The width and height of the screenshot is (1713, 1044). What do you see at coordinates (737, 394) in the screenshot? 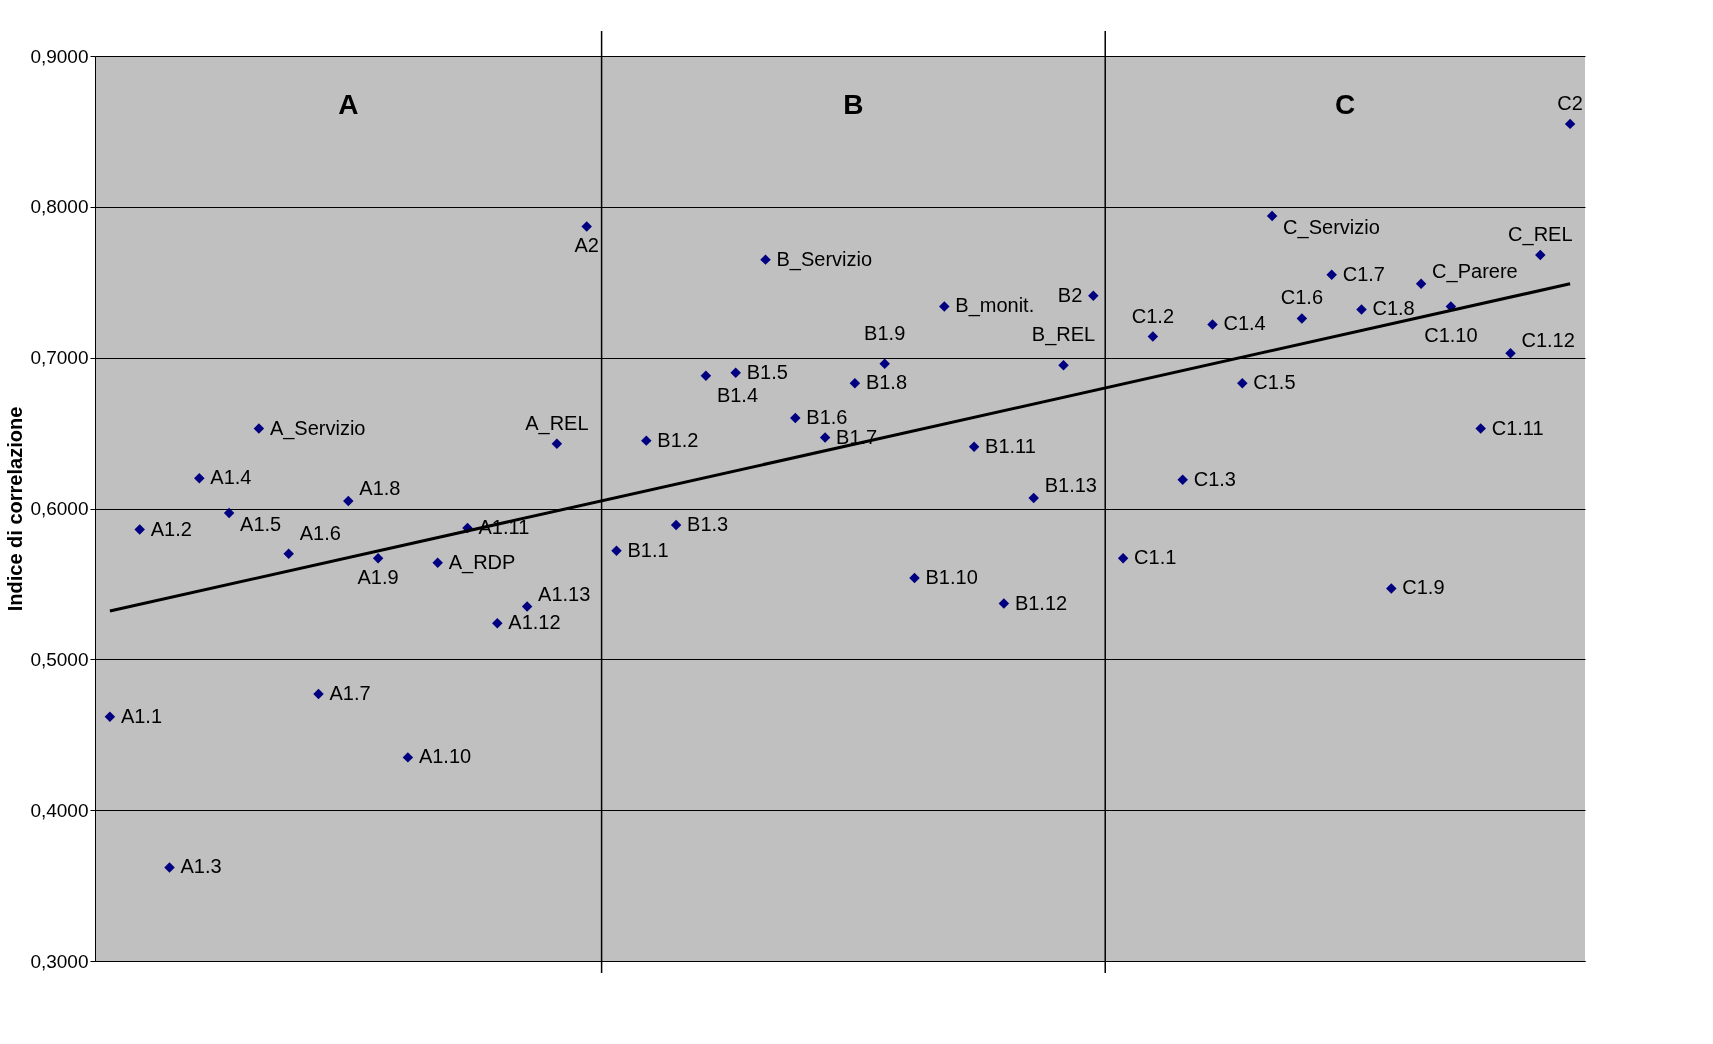
I see `data-label: B1.4` at bounding box center [737, 394].